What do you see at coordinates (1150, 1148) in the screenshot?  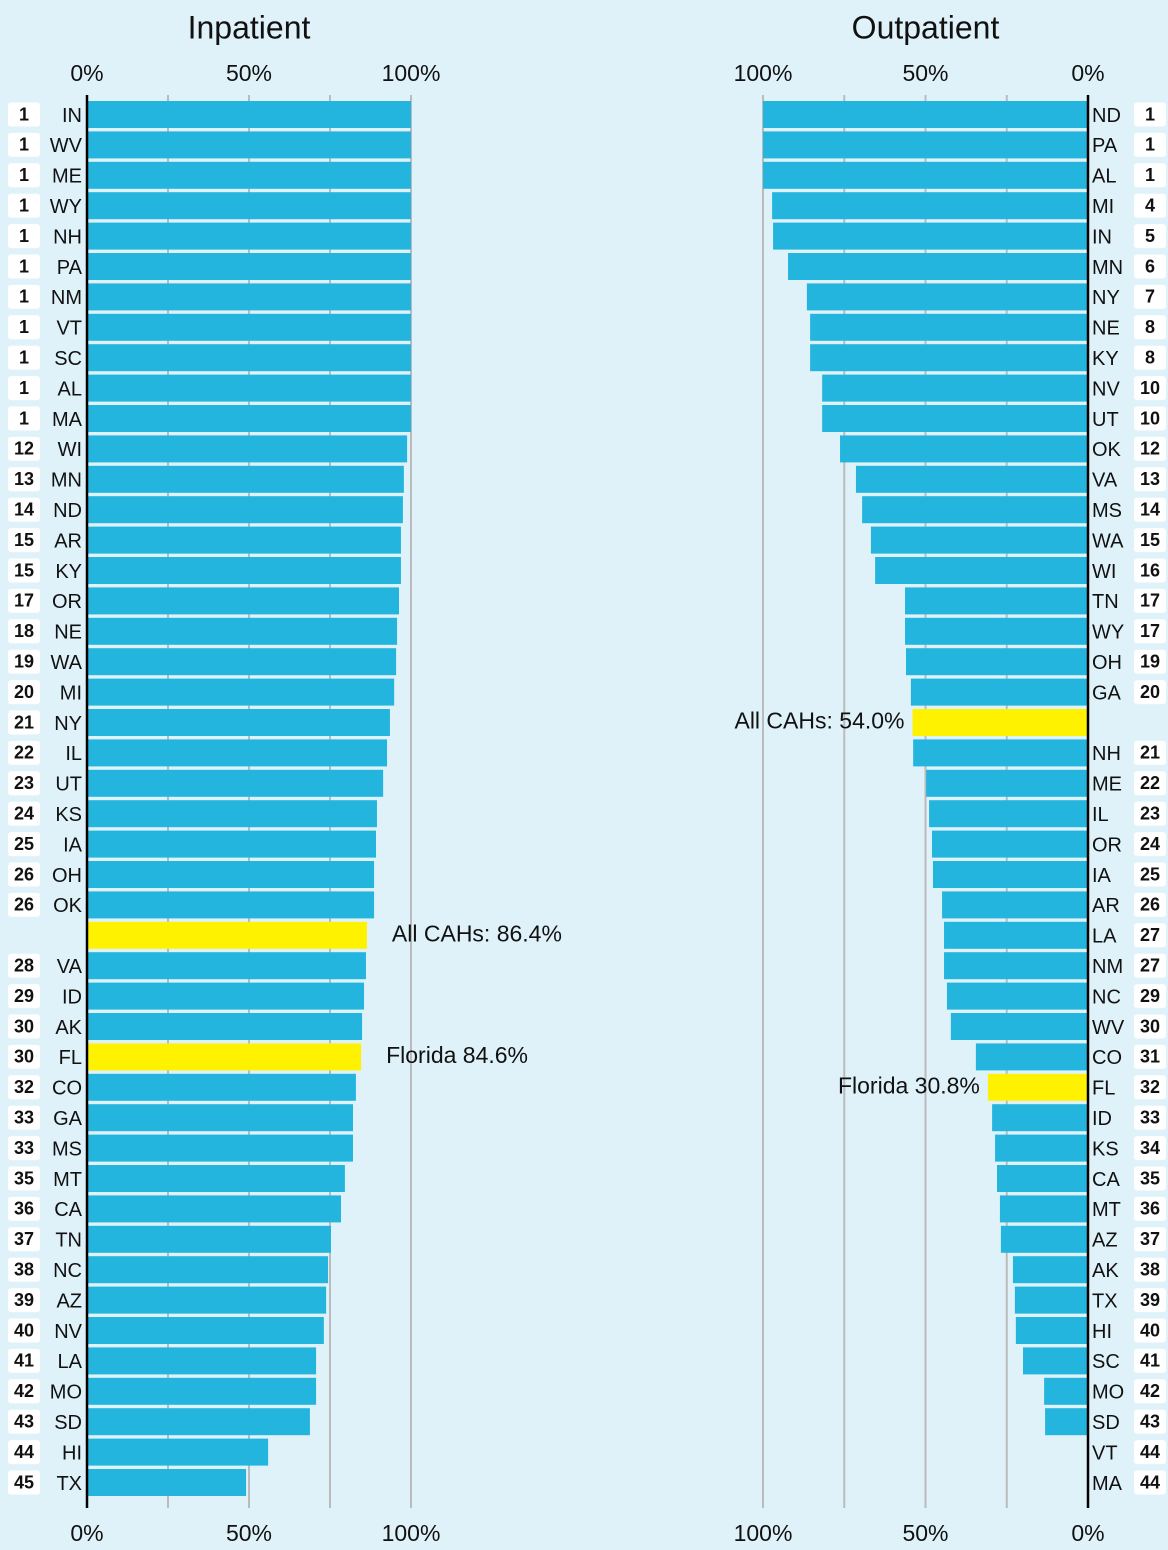 I see `rank: 34` at bounding box center [1150, 1148].